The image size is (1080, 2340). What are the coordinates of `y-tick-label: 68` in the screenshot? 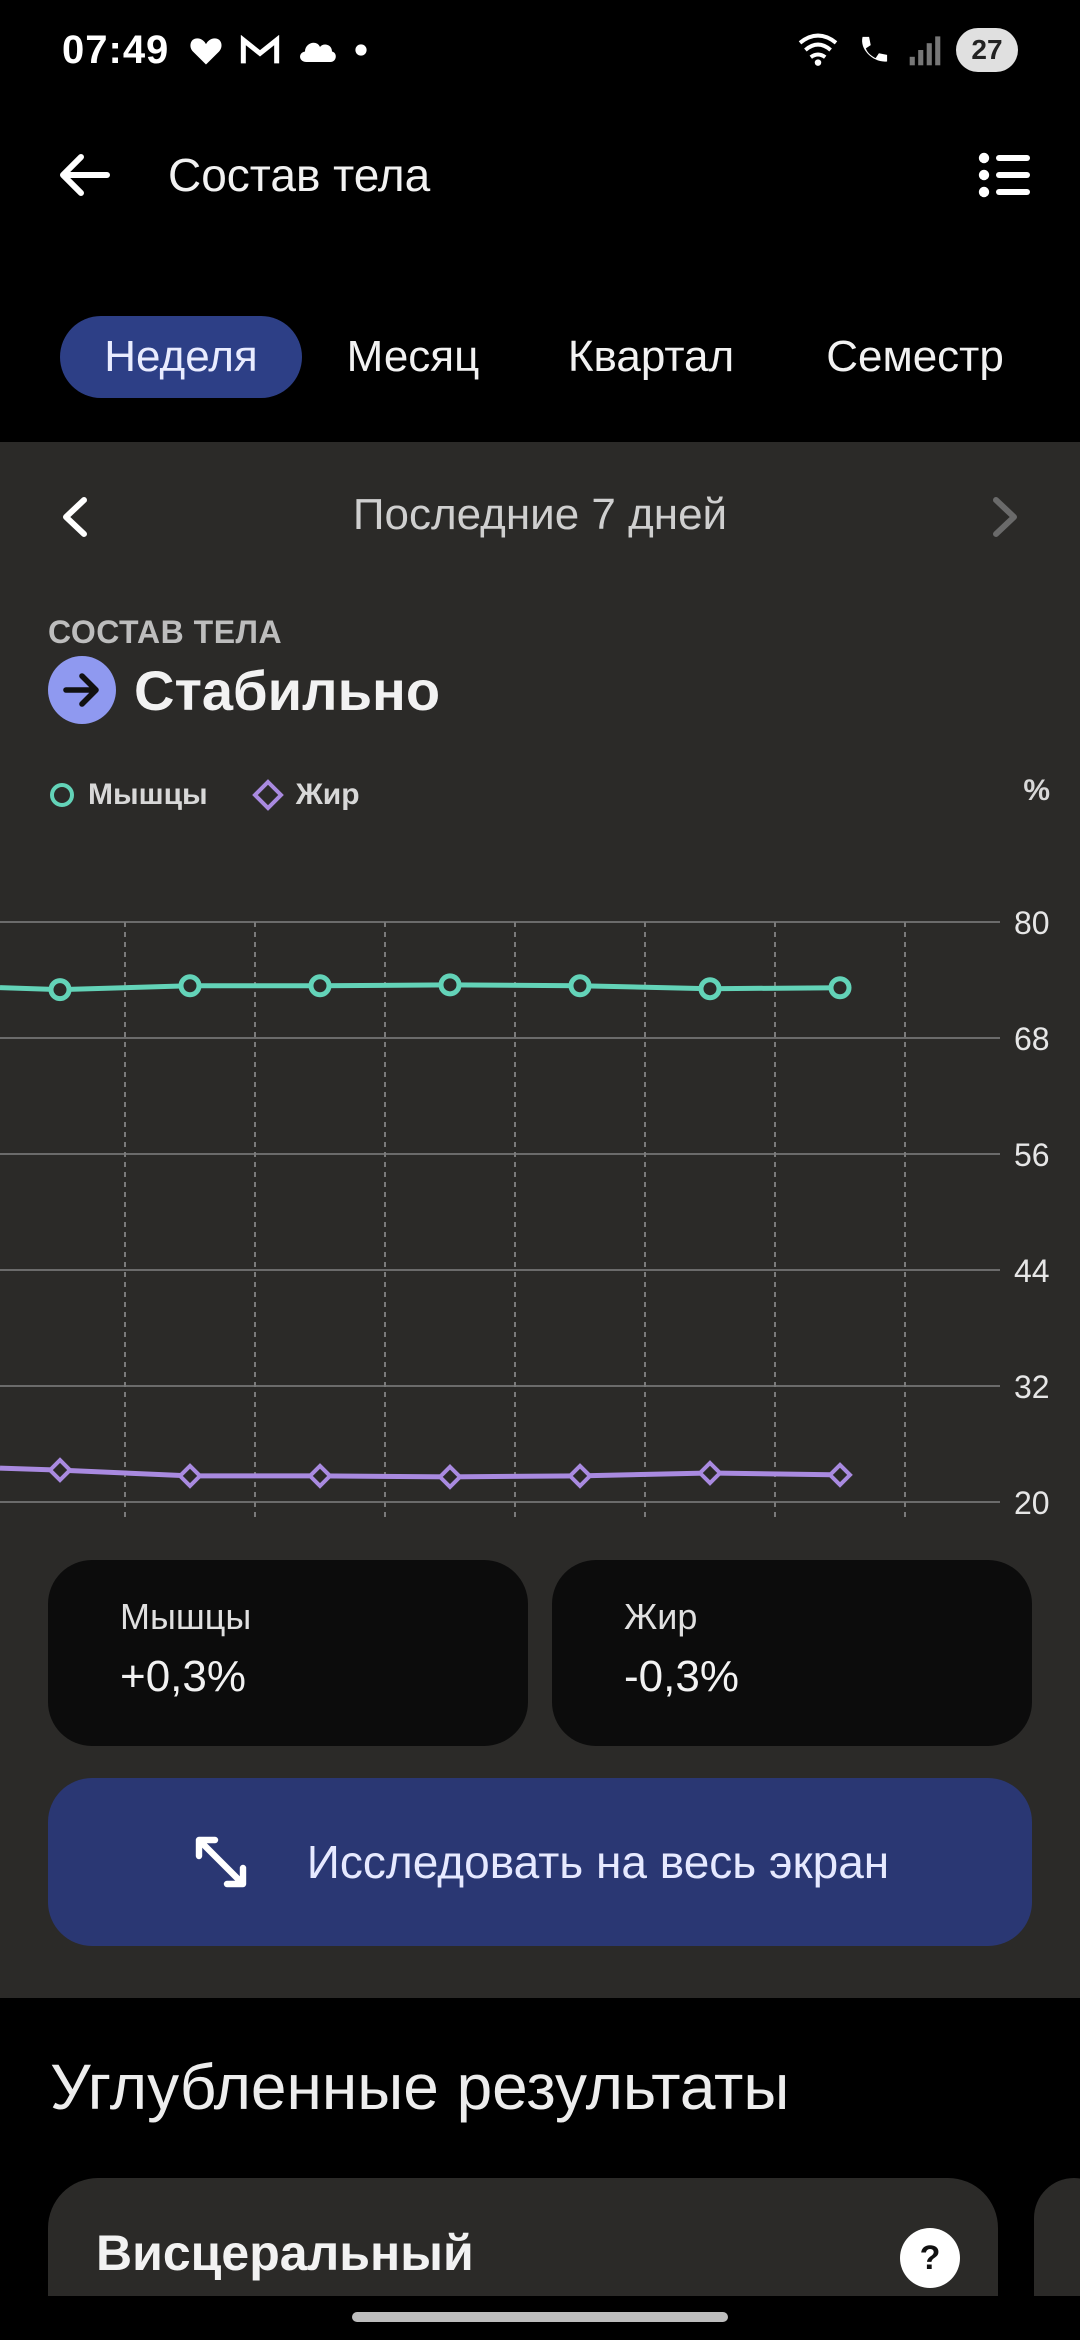 It's located at (1032, 1039).